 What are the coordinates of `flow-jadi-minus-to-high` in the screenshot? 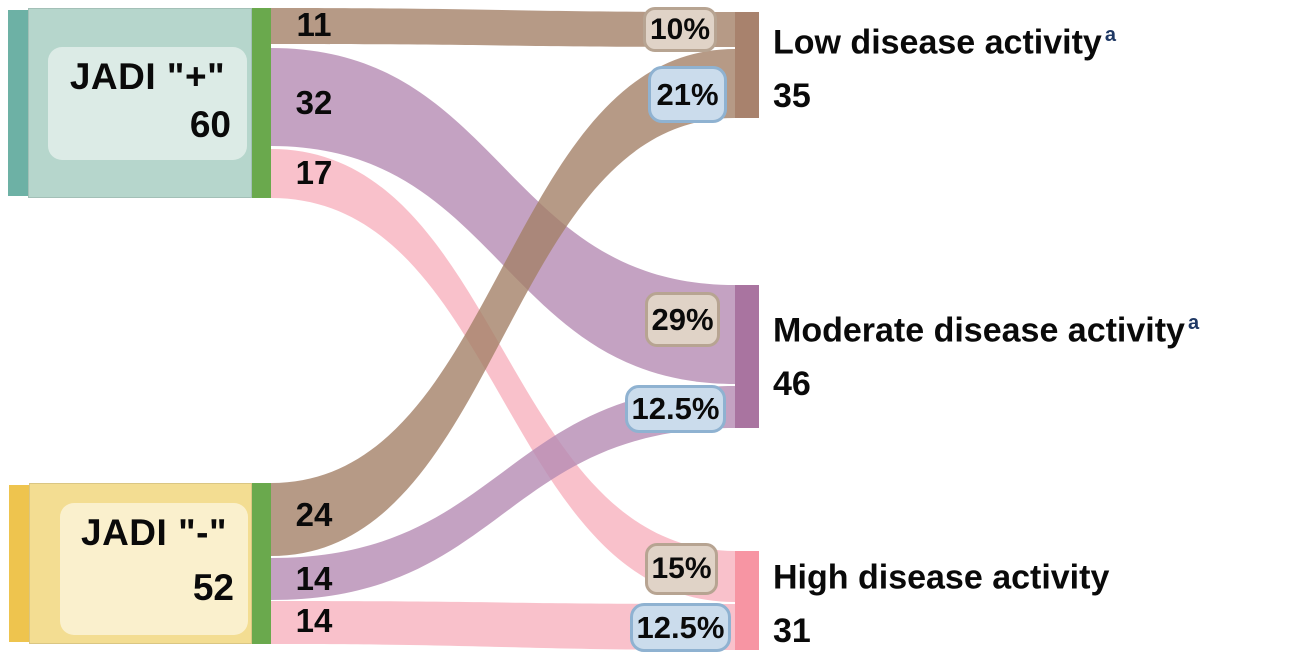 It's located at (503, 625).